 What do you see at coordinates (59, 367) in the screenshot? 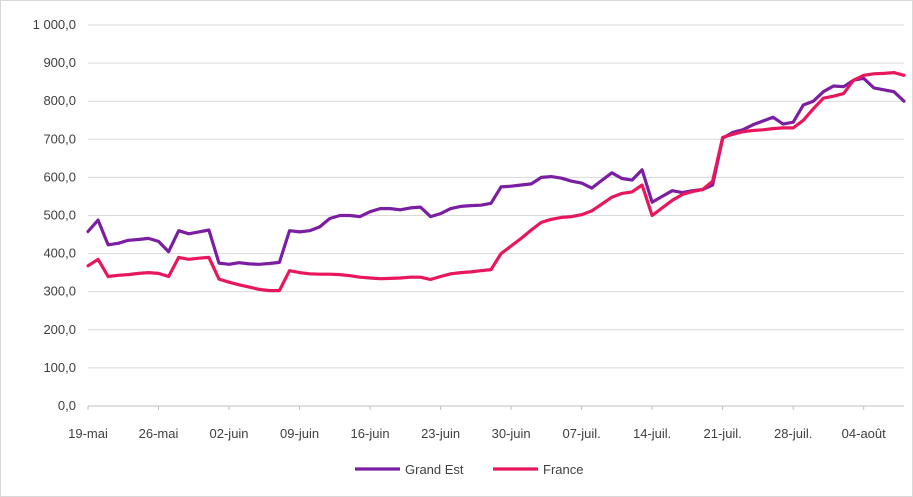
I see `y-tick-label: 100,0` at bounding box center [59, 367].